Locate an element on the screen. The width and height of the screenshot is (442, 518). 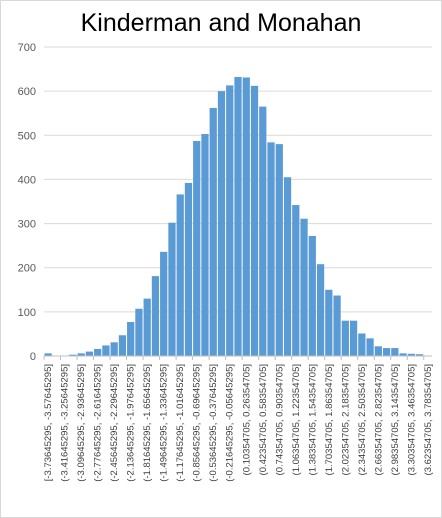
histogram-bar: (0.74354705, 0.90354705]: 480 is located at coordinates (279, 250).